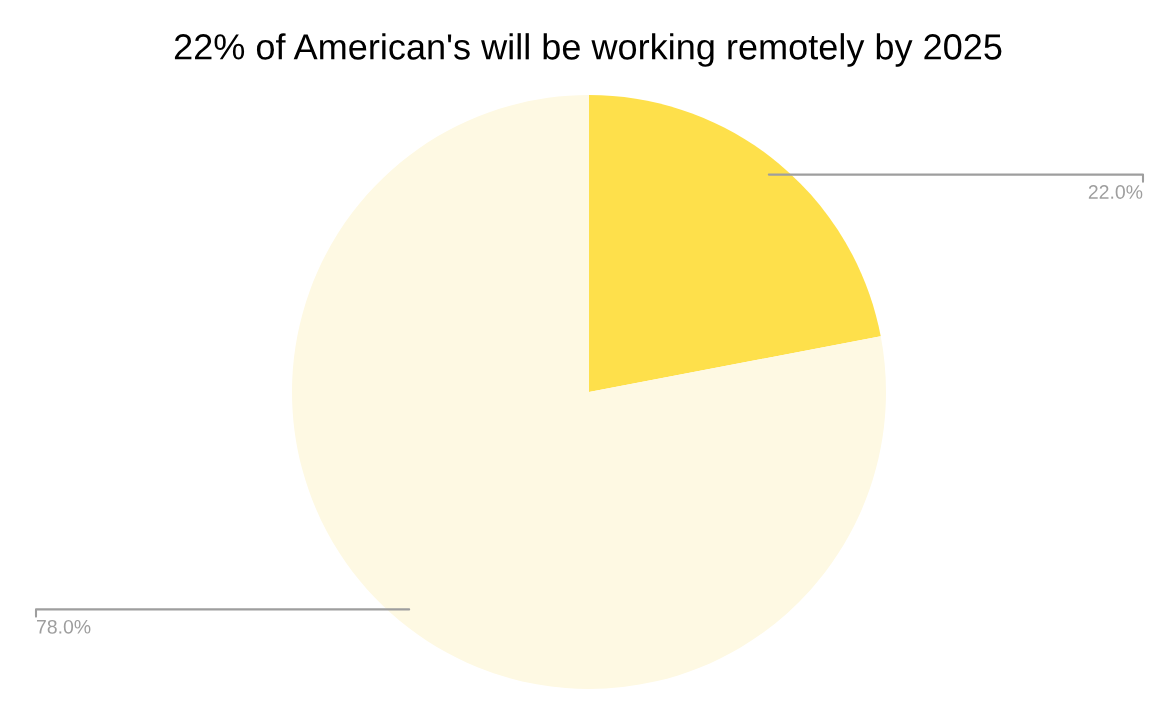 The width and height of the screenshot is (1176, 720). I want to click on chart-title: 22% of American's will be working remotely by 2025, so click(588, 50).